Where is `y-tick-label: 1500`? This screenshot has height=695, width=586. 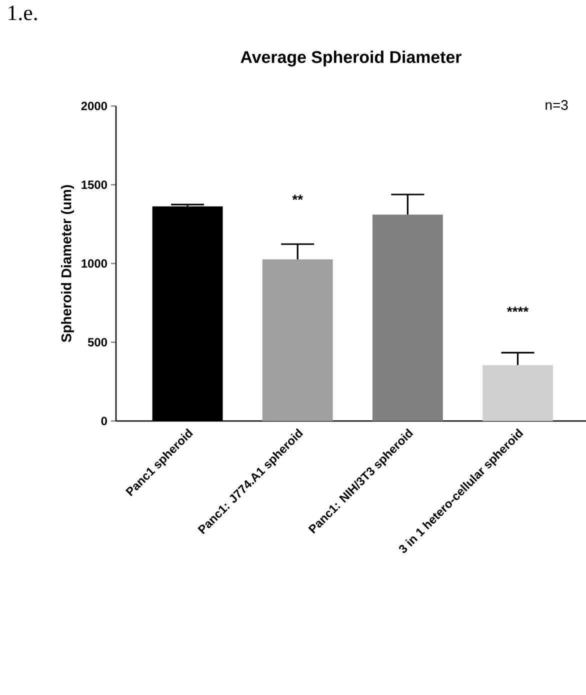 y-tick-label: 1500 is located at coordinates (94, 184).